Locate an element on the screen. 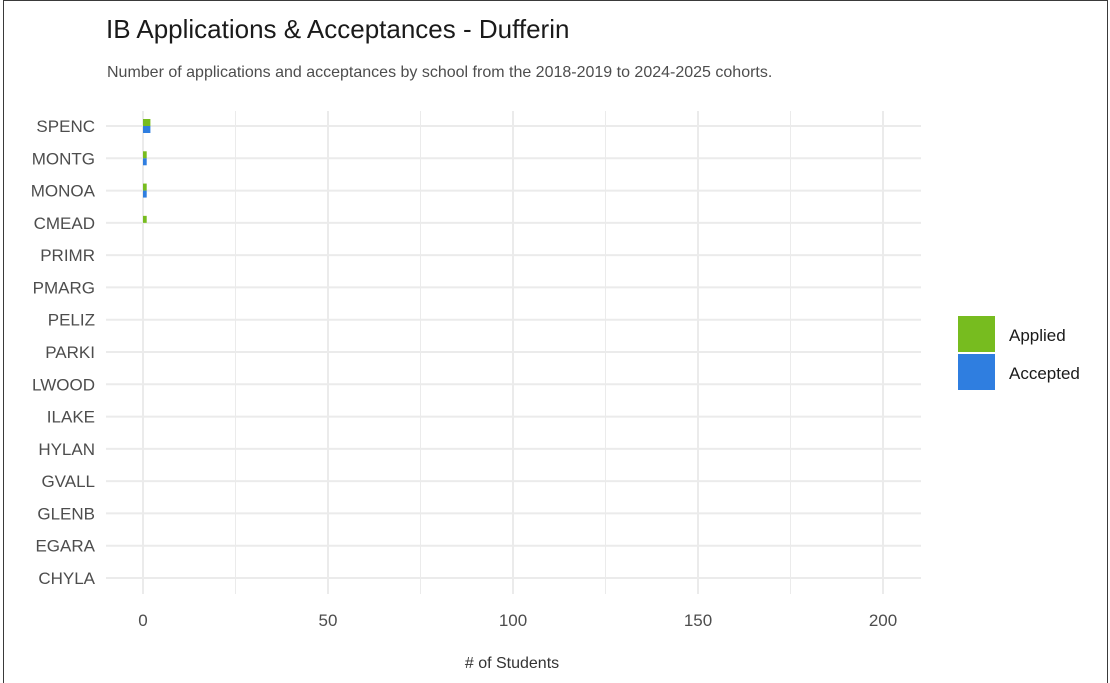 This screenshot has height=683, width=1110. x-tick-label: 150 is located at coordinates (698, 620).